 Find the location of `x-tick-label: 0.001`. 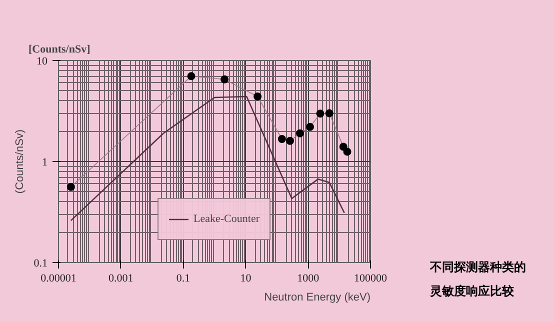

x-tick-label: 0.001 is located at coordinates (121, 278).